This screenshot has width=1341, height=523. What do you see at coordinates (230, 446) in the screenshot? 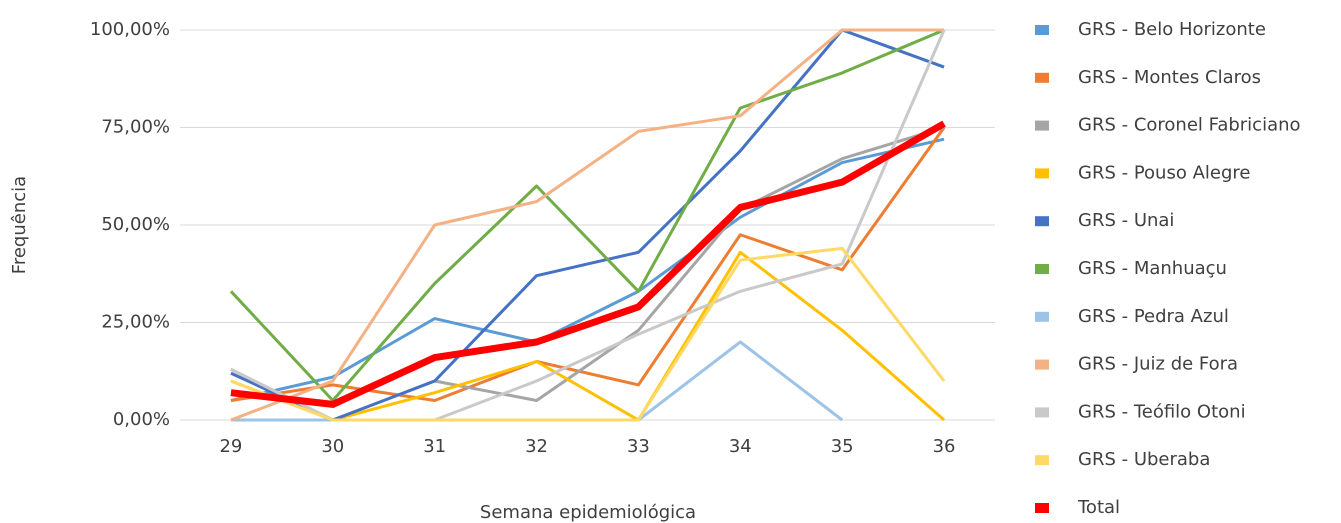
I see `x-tick-label: 29` at bounding box center [230, 446].